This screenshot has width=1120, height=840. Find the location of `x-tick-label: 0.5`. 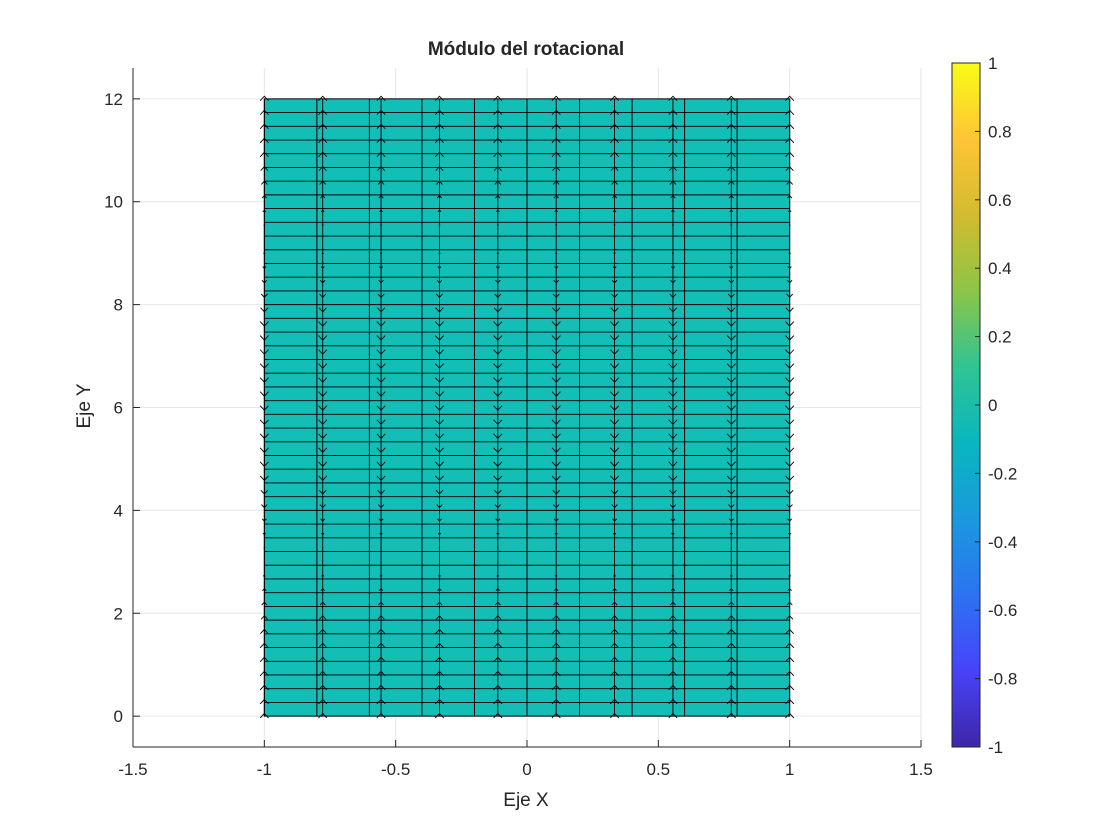

x-tick-label: 0.5 is located at coordinates (659, 769).